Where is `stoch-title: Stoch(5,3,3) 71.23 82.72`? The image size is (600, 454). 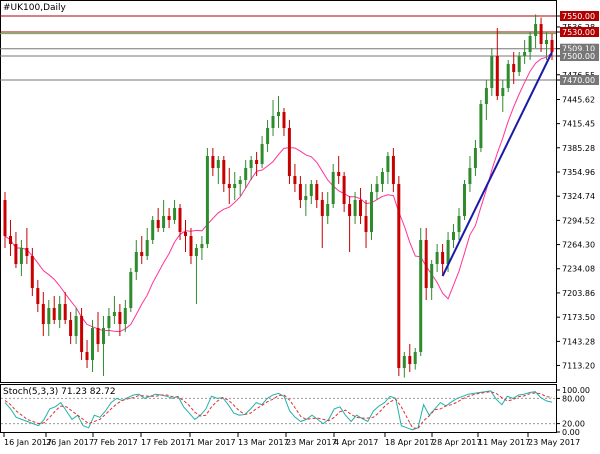 stoch-title: Stoch(5,3,3) 71.23 82.72 is located at coordinates (59, 392).